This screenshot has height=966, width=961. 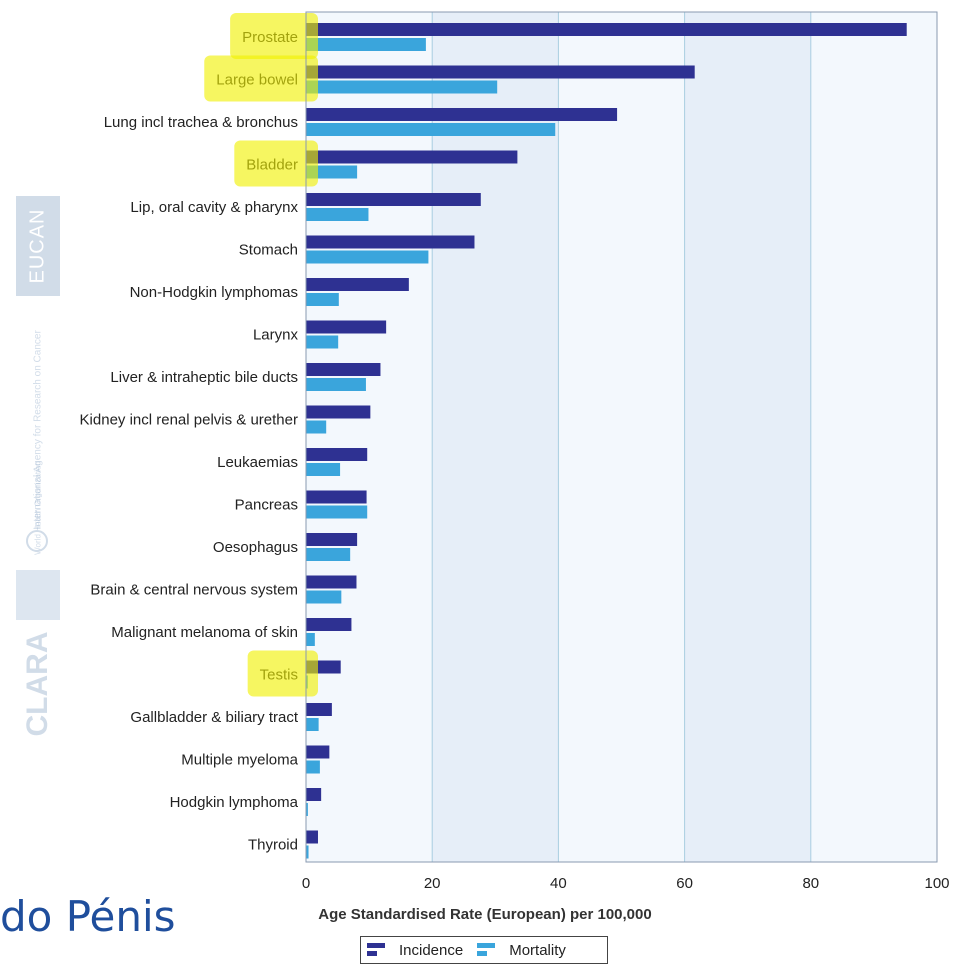 What do you see at coordinates (432, 883) in the screenshot?
I see `x-tick-label: 20` at bounding box center [432, 883].